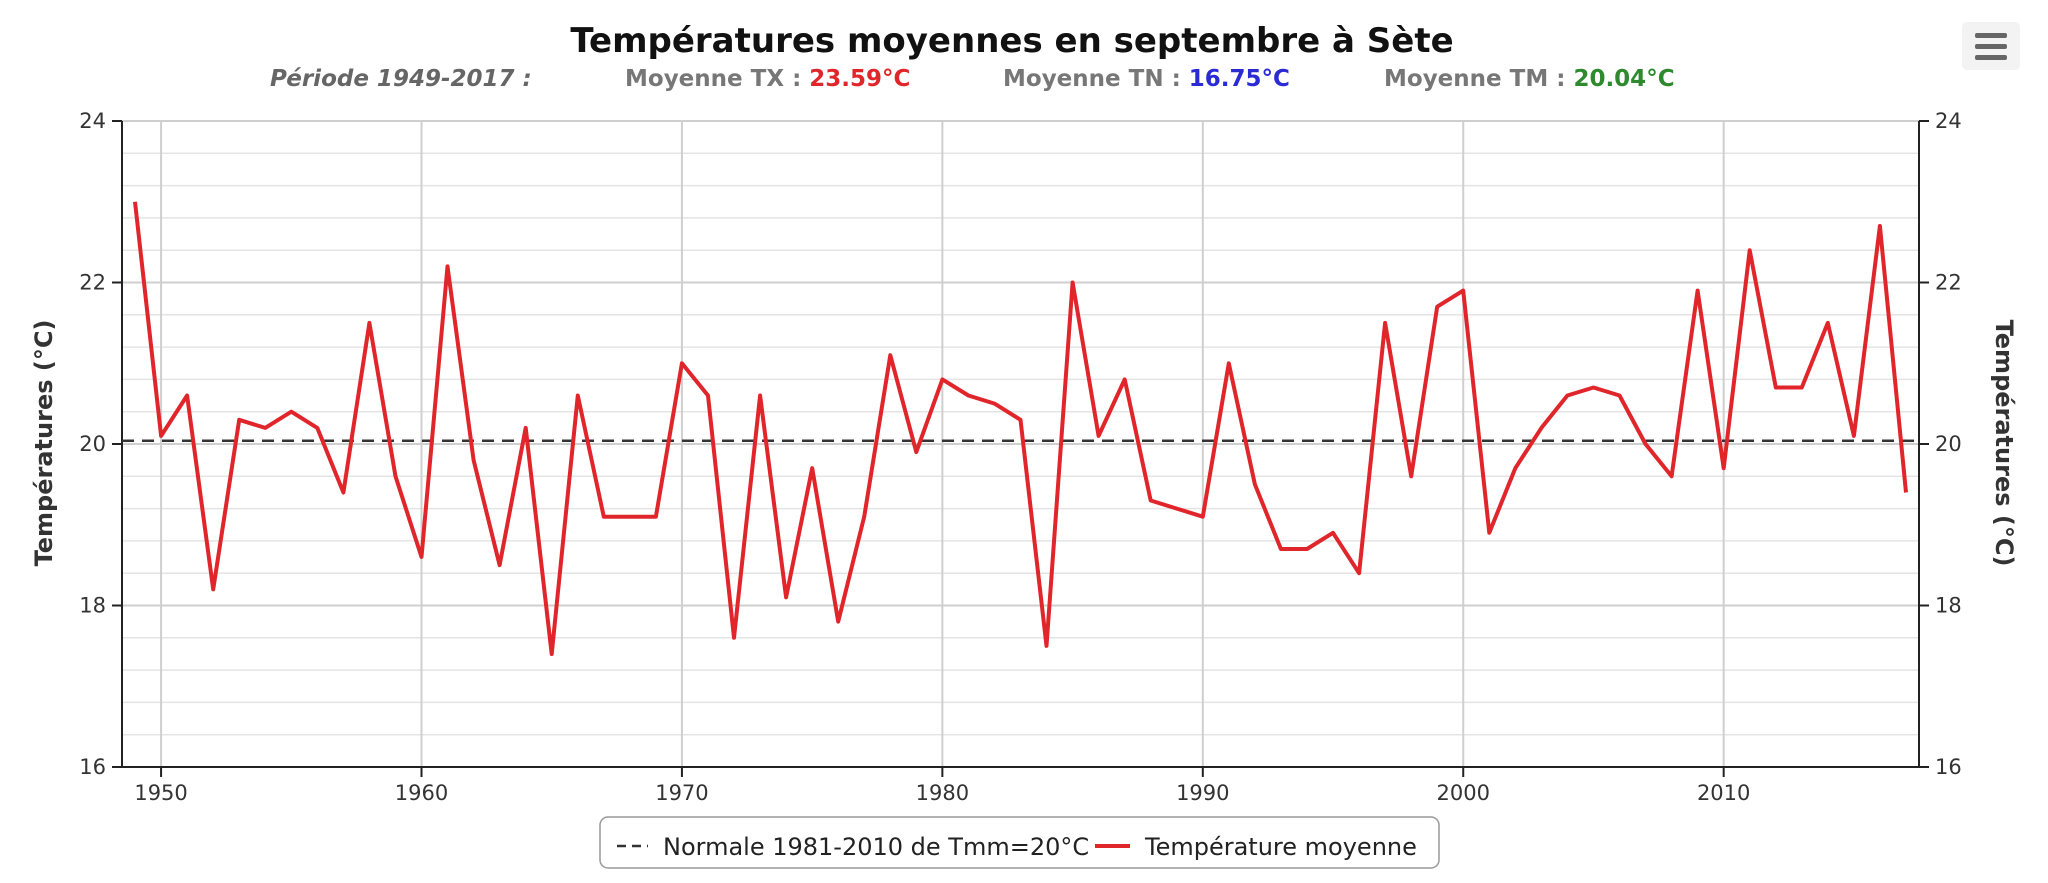 The height and width of the screenshot is (883, 2048). What do you see at coordinates (160, 793) in the screenshot?
I see `x-tick-label: 1950` at bounding box center [160, 793].